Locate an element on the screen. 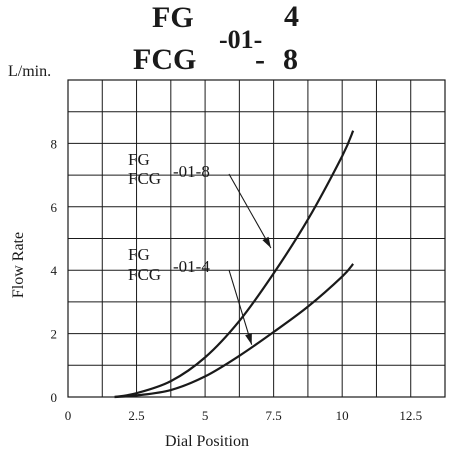 The image size is (449, 456). x-tick-label: 12.5 is located at coordinates (410, 415).